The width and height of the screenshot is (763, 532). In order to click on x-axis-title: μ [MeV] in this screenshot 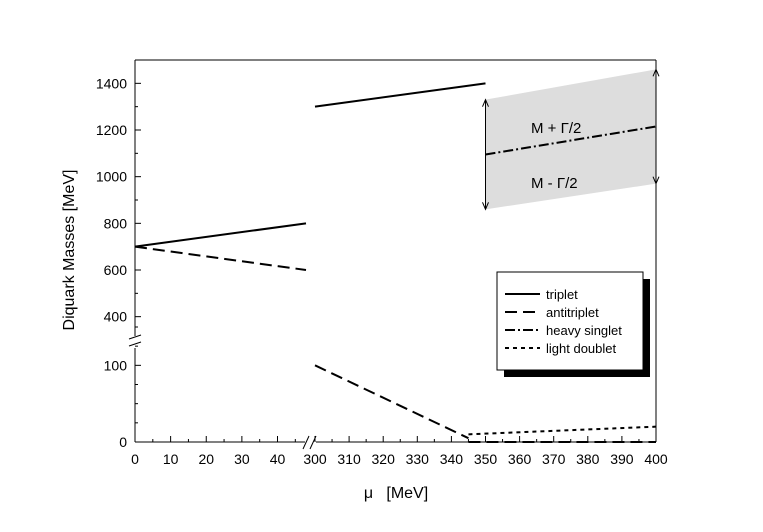, I will do `click(396, 493)`.